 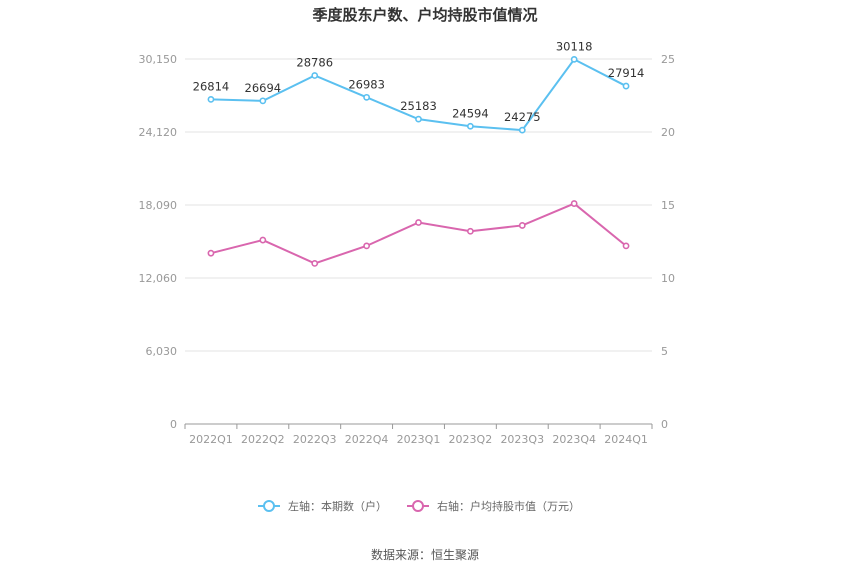 I want to click on x-axis-tick-label: 2023Q1, so click(x=419, y=439).